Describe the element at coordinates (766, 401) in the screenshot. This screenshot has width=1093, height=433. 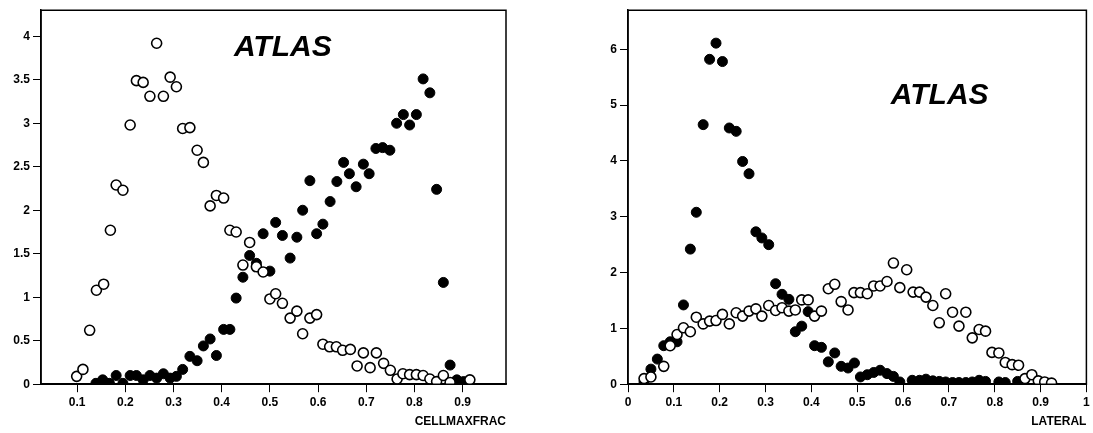
I see `x-tick-label: 0.3` at that location.